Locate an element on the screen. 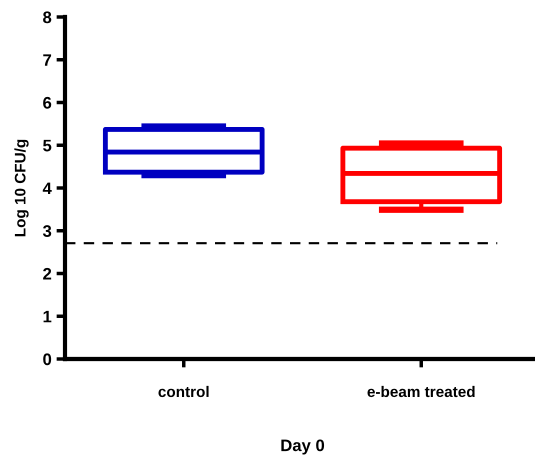 The height and width of the screenshot is (457, 535). y-tick-label: 4 is located at coordinates (47, 188).